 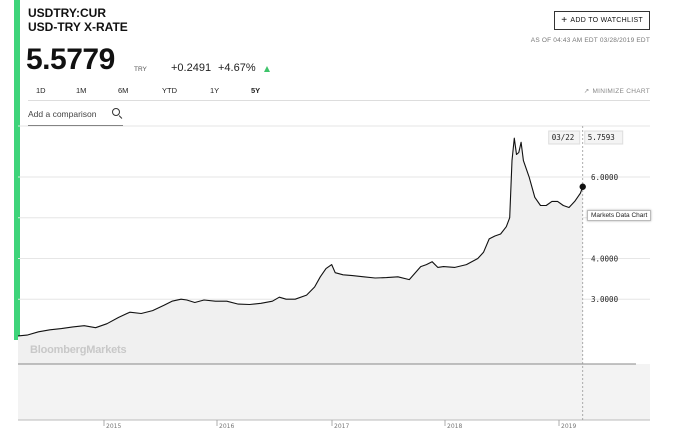 What do you see at coordinates (454, 426) in the screenshot?
I see `x-tick-label: 2018` at bounding box center [454, 426].